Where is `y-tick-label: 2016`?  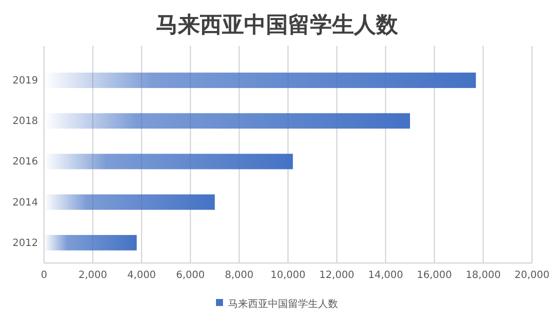
y-tick-label: 2016 is located at coordinates (25, 162).